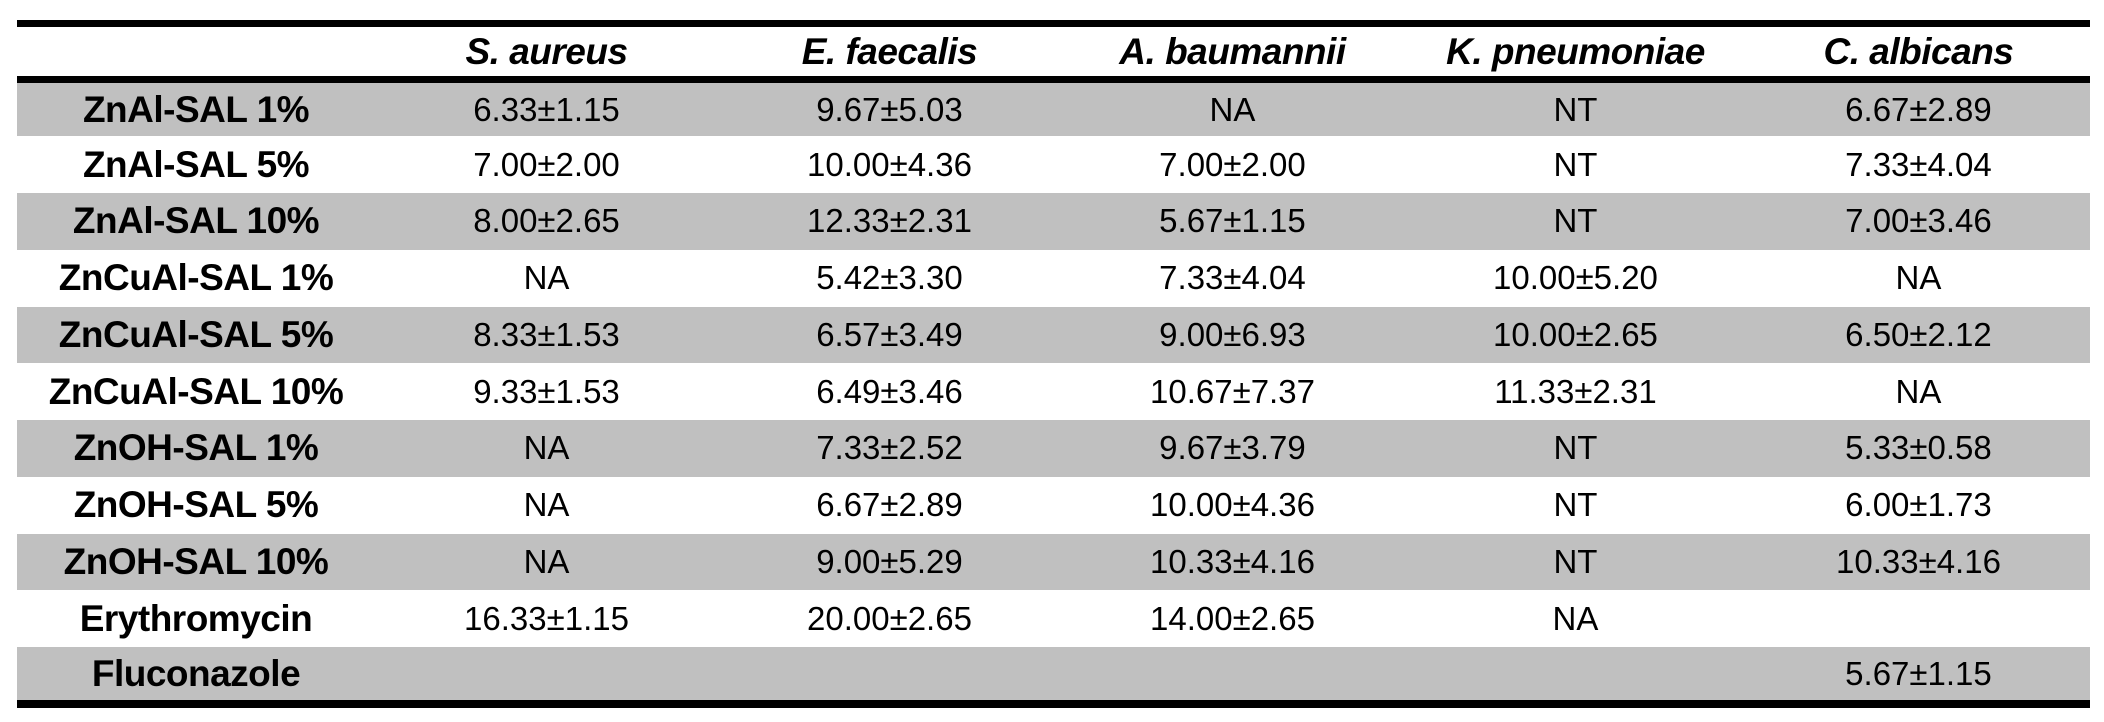 Image resolution: width=2104 pixels, height=722 pixels. I want to click on header-corner-cell, so click(196, 53).